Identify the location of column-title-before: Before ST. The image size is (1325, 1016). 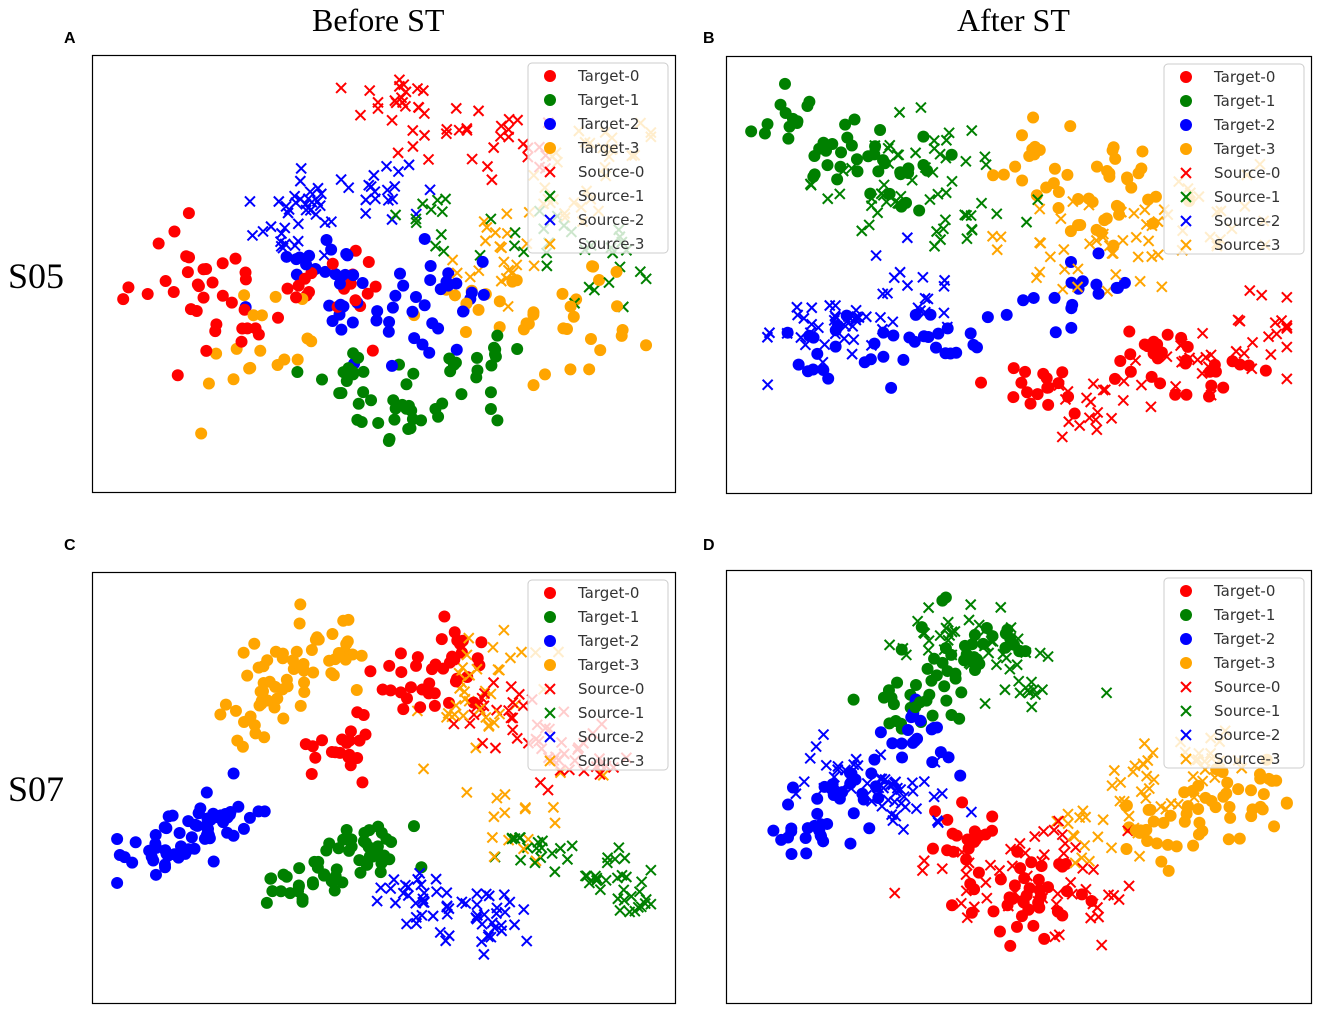
(378, 20).